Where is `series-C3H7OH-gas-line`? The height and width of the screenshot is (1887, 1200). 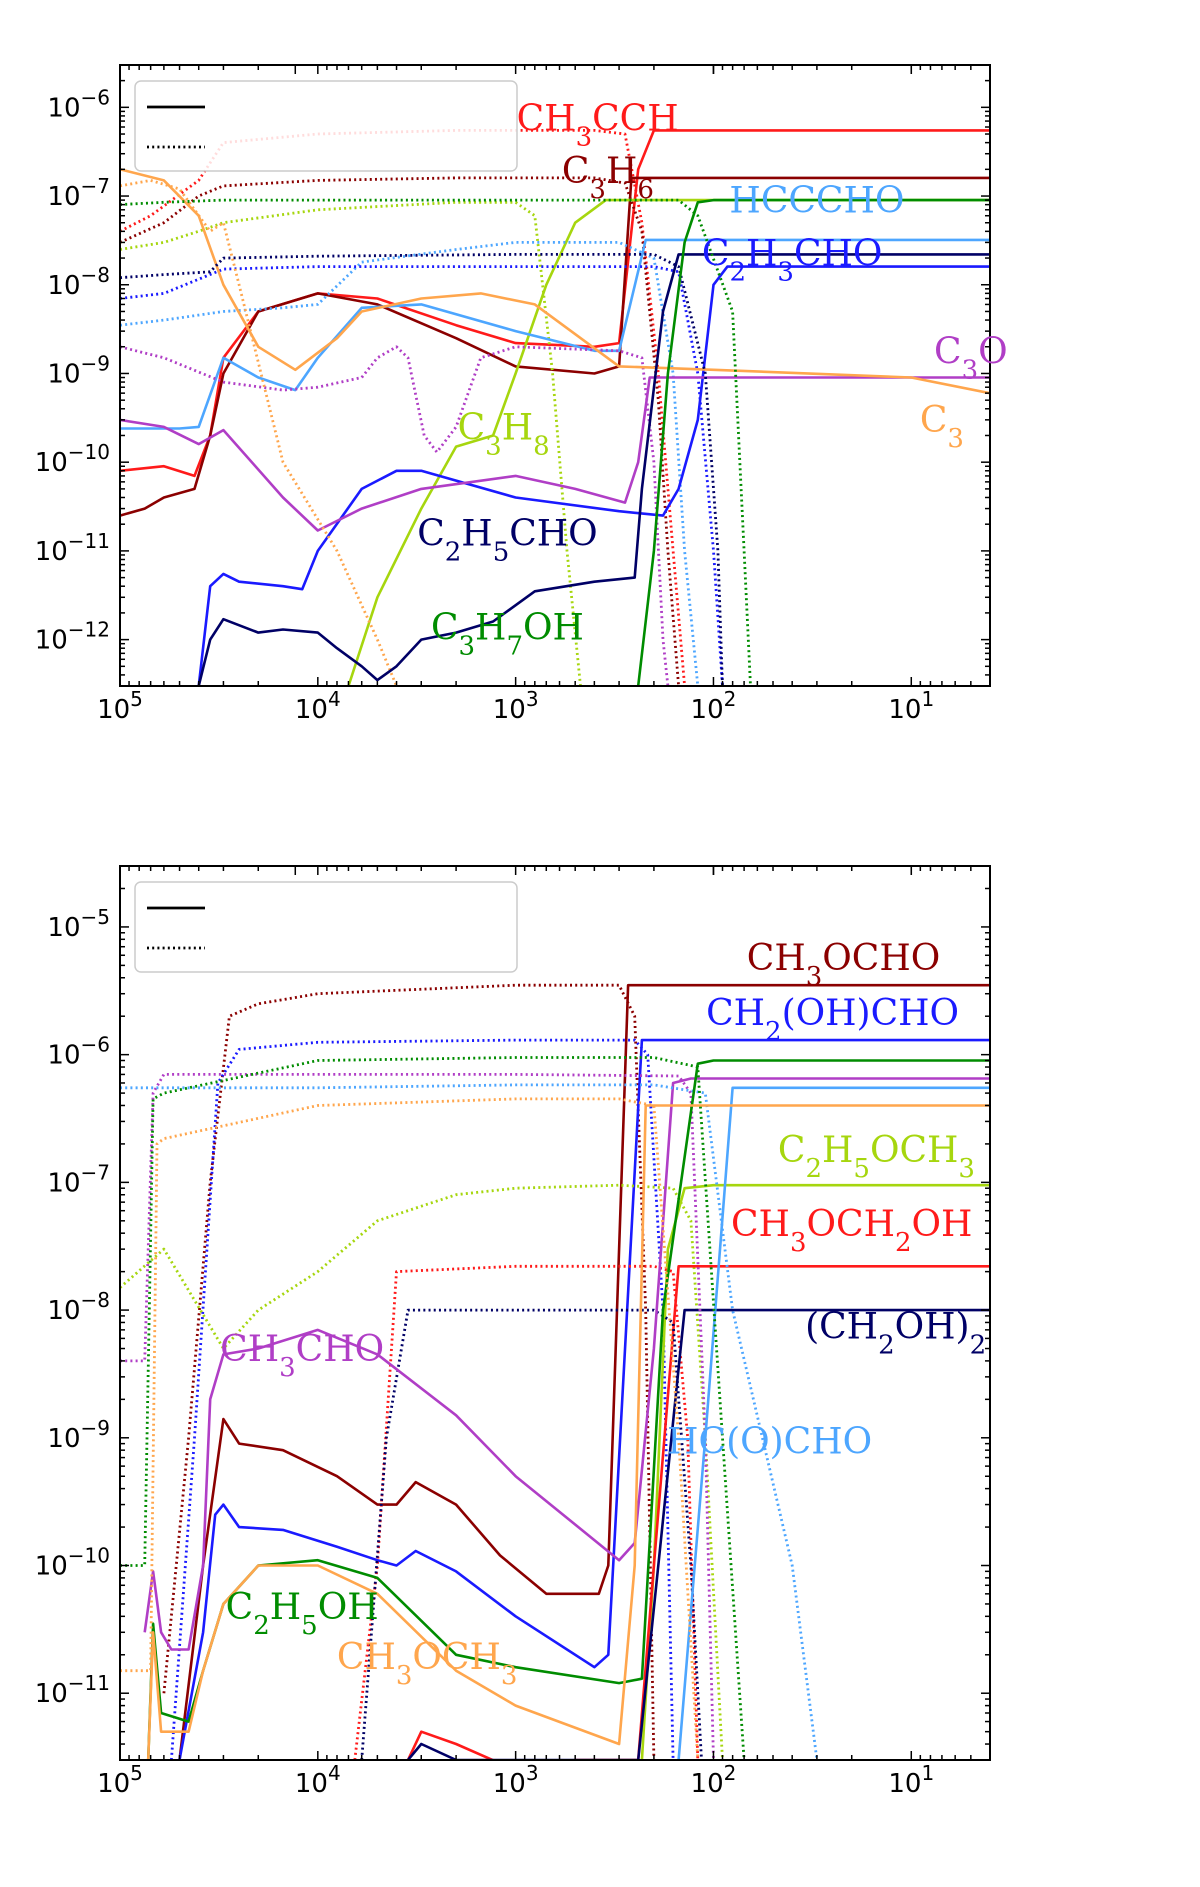 series-C3H7OH-gas-line is located at coordinates (813, 442).